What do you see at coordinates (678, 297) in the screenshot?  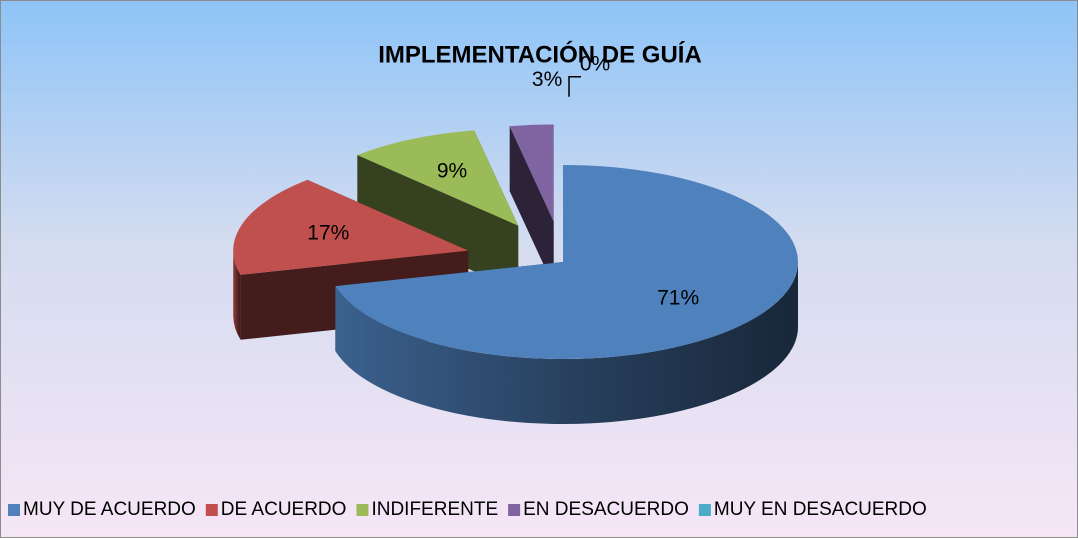 I see `data-label: 71%` at bounding box center [678, 297].